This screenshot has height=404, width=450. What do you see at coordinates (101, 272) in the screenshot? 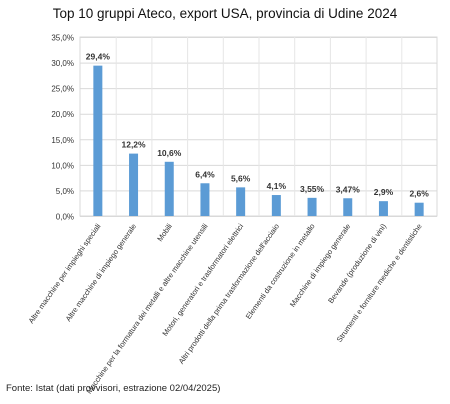
I see `x-tick-label: Altre macchine di impiego generale` at bounding box center [101, 272].